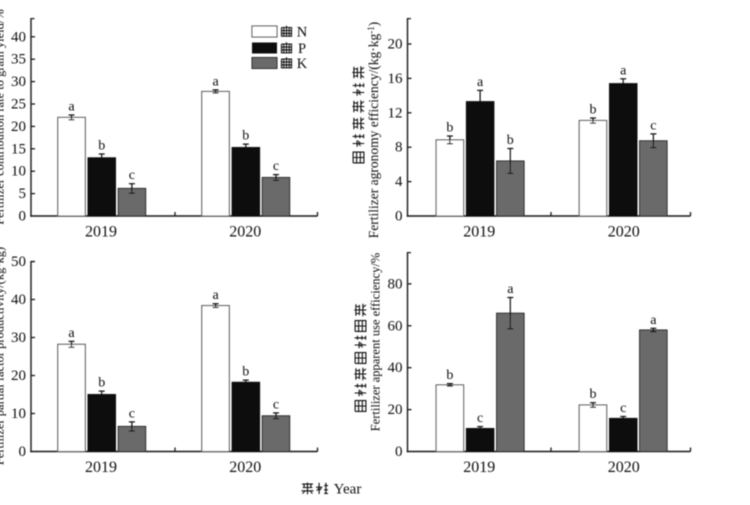 The image size is (750, 505). I want to click on svg-text: 15, so click(18, 149).